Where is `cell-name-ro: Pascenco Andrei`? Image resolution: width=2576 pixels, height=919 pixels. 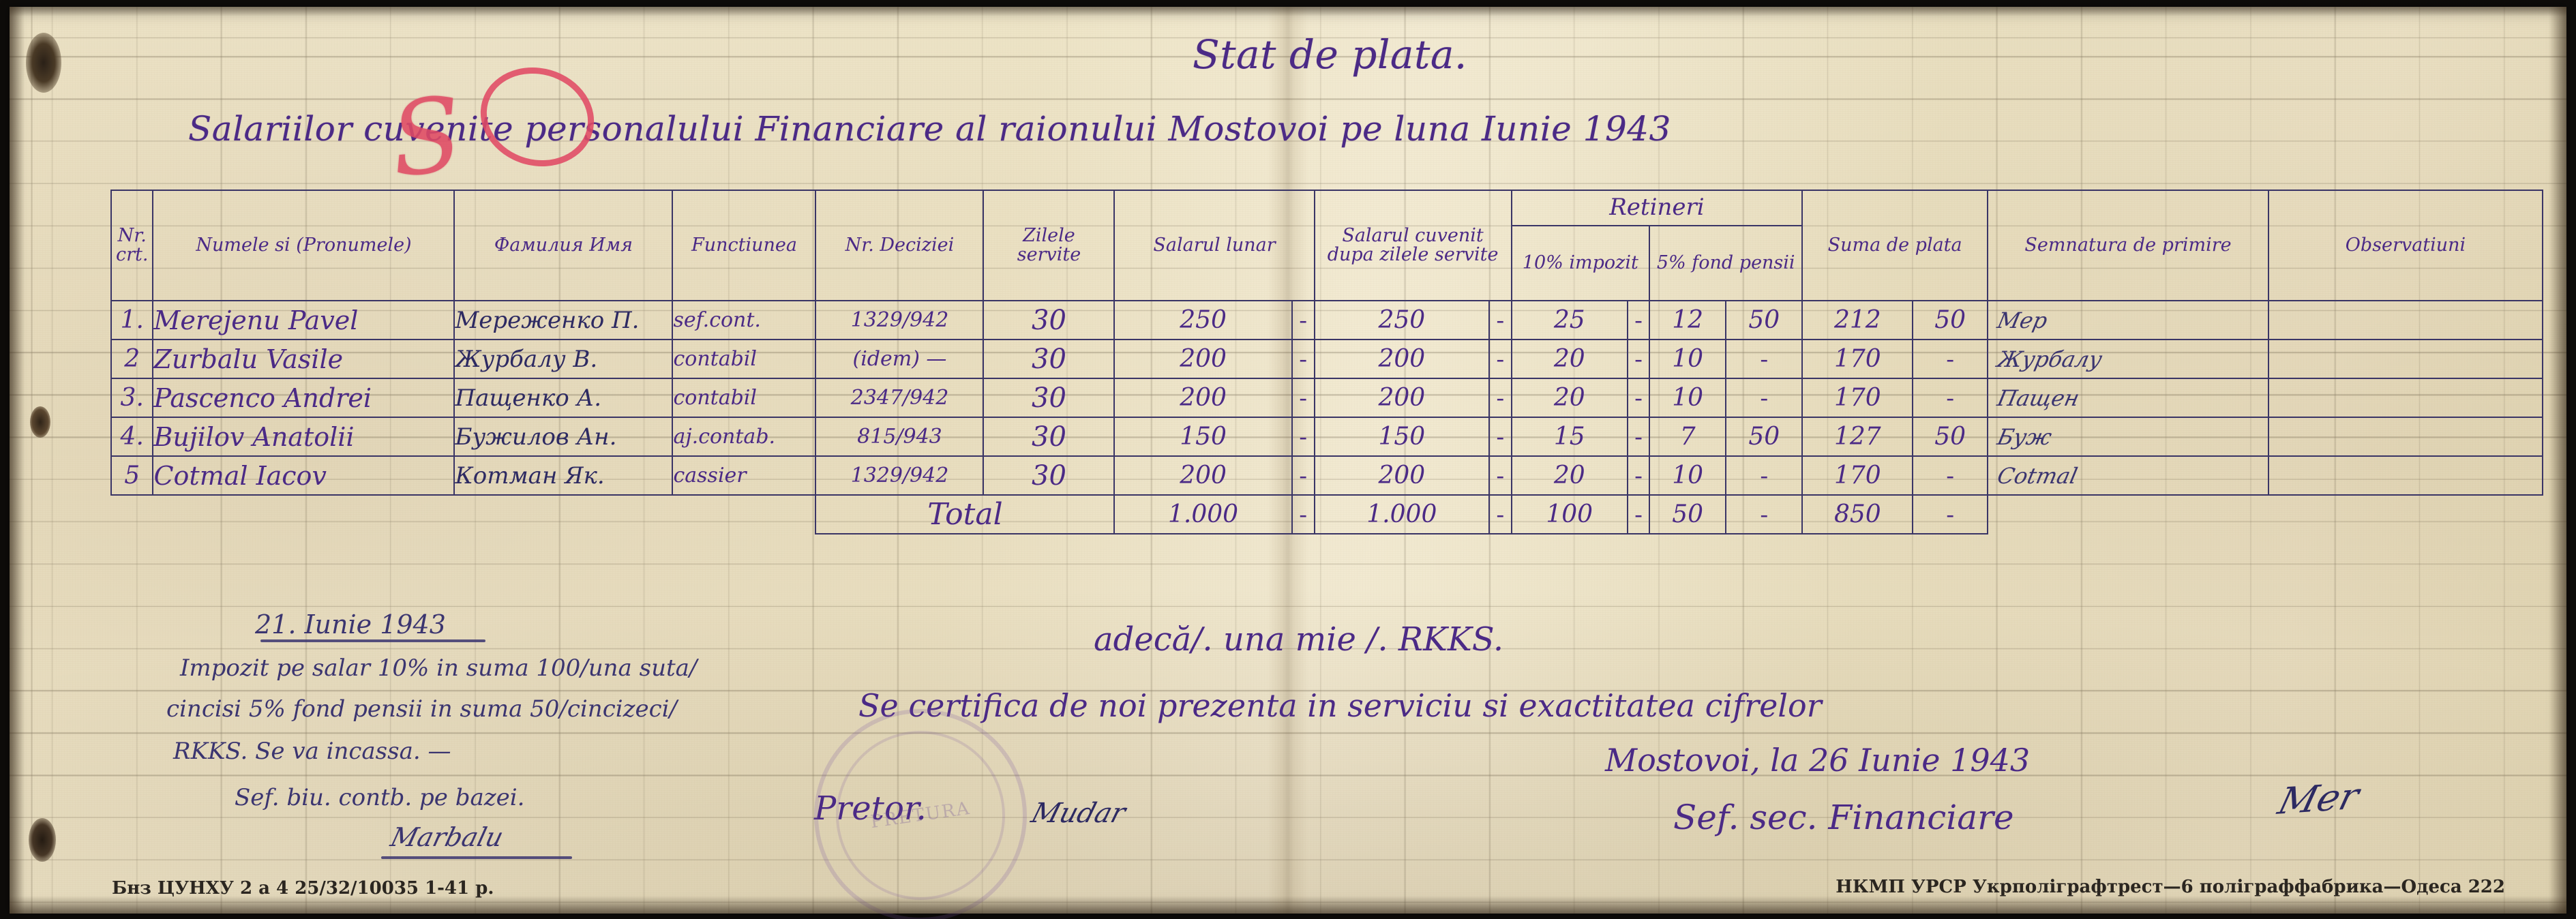
cell-name-ro: Pascenco Andrei is located at coordinates (303, 398).